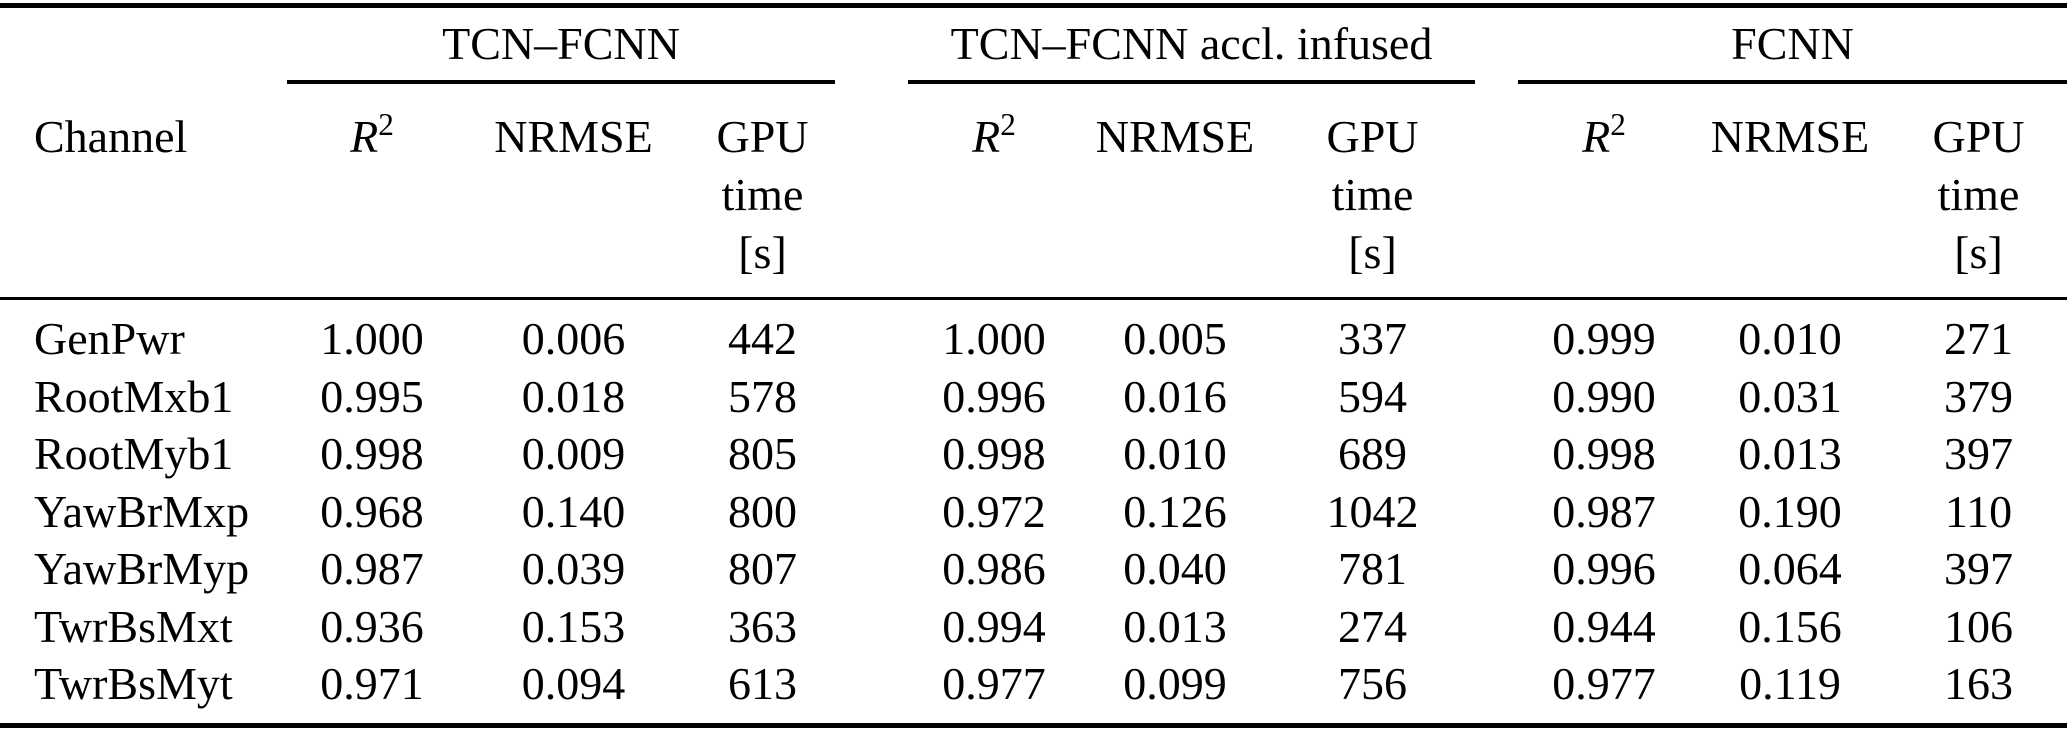 Image resolution: width=2067 pixels, height=734 pixels. I want to click on channel-value: TwrBsMxt, so click(133, 626).